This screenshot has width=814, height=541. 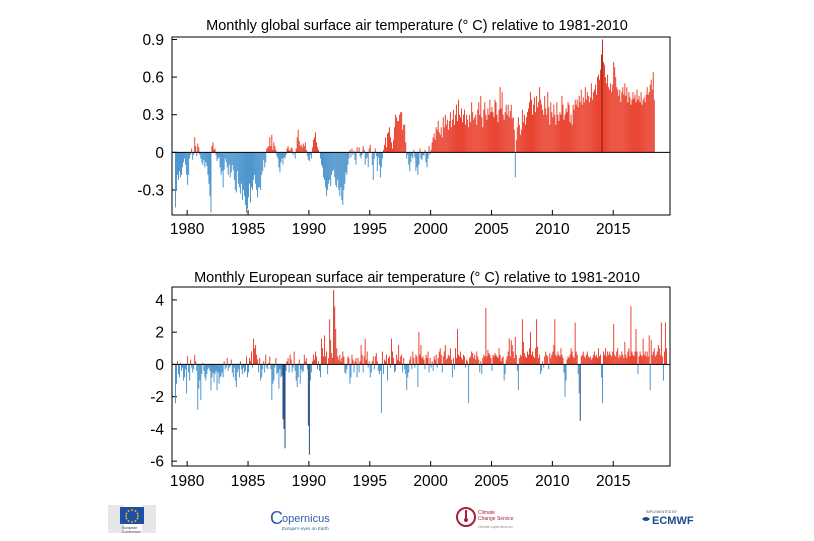 What do you see at coordinates (159, 300) in the screenshot?
I see `y-tick-label: 4` at bounding box center [159, 300].